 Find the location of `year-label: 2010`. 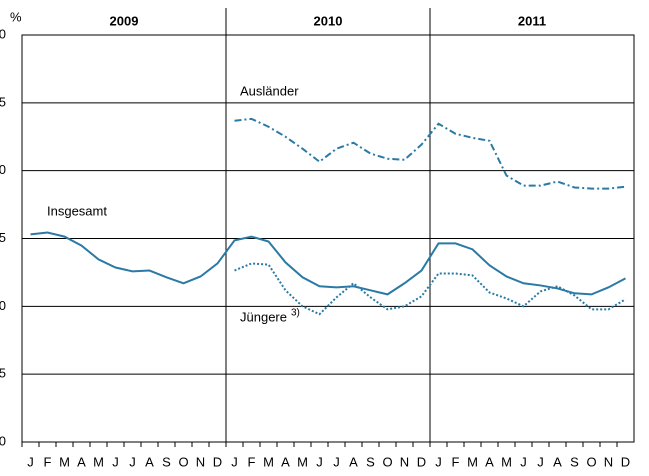

year-label: 2010 is located at coordinates (328, 20).